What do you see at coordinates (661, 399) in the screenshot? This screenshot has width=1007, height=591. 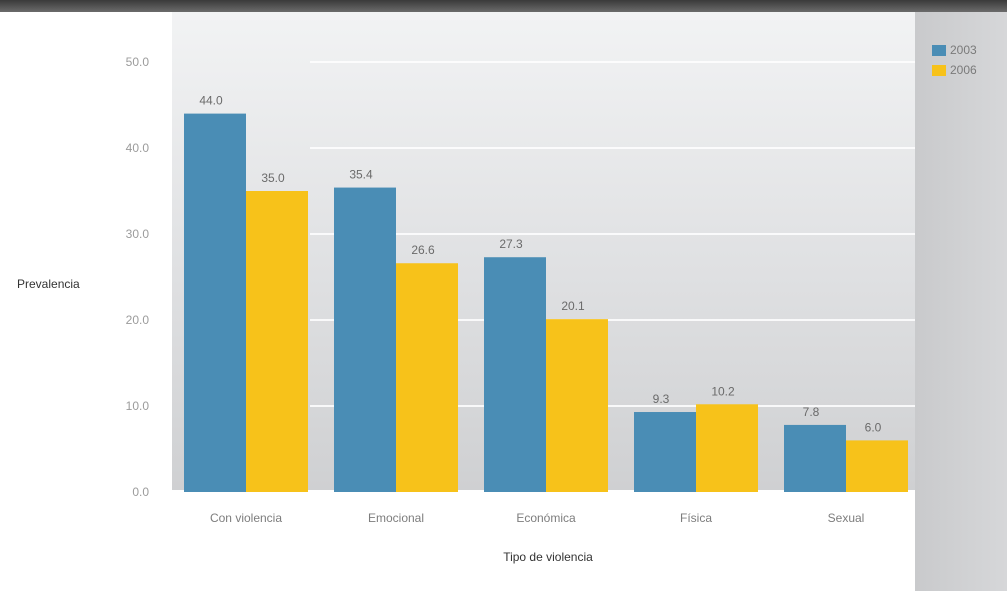 I see `data-label: 9.3` at bounding box center [661, 399].